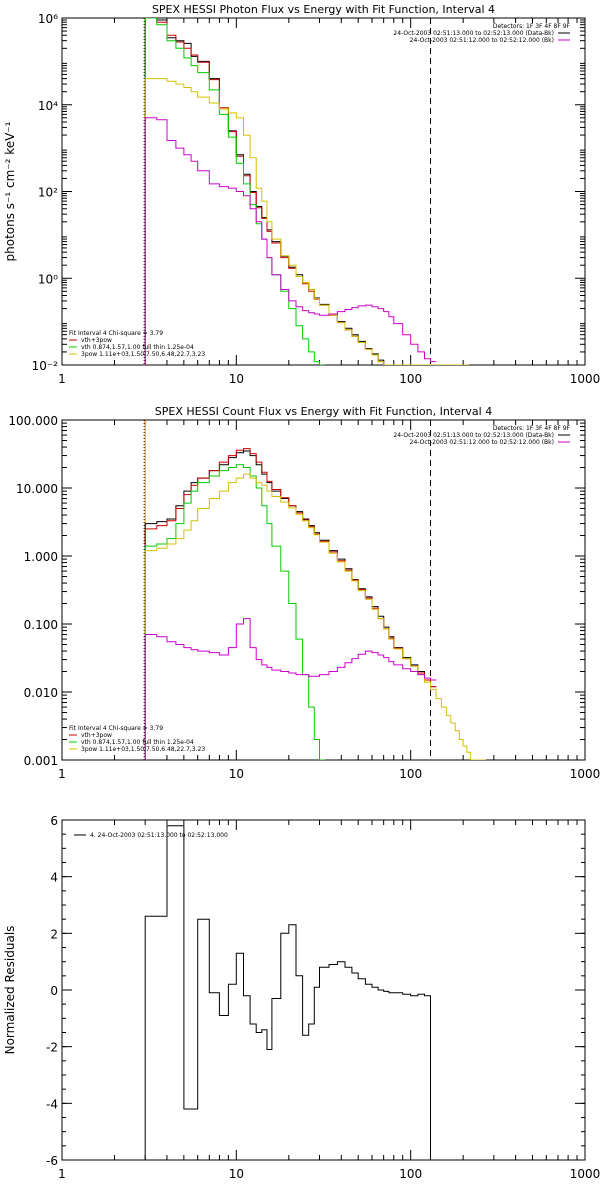 The width and height of the screenshot is (600, 1200). I want to click on y-tick-label: 0, so click(54, 991).